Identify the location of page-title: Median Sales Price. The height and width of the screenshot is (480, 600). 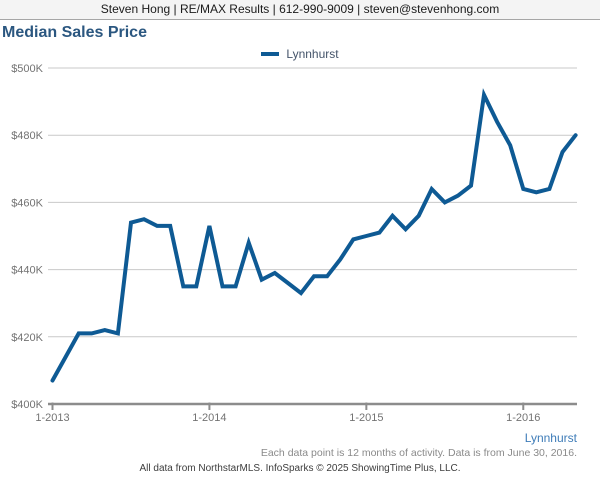
(74, 32).